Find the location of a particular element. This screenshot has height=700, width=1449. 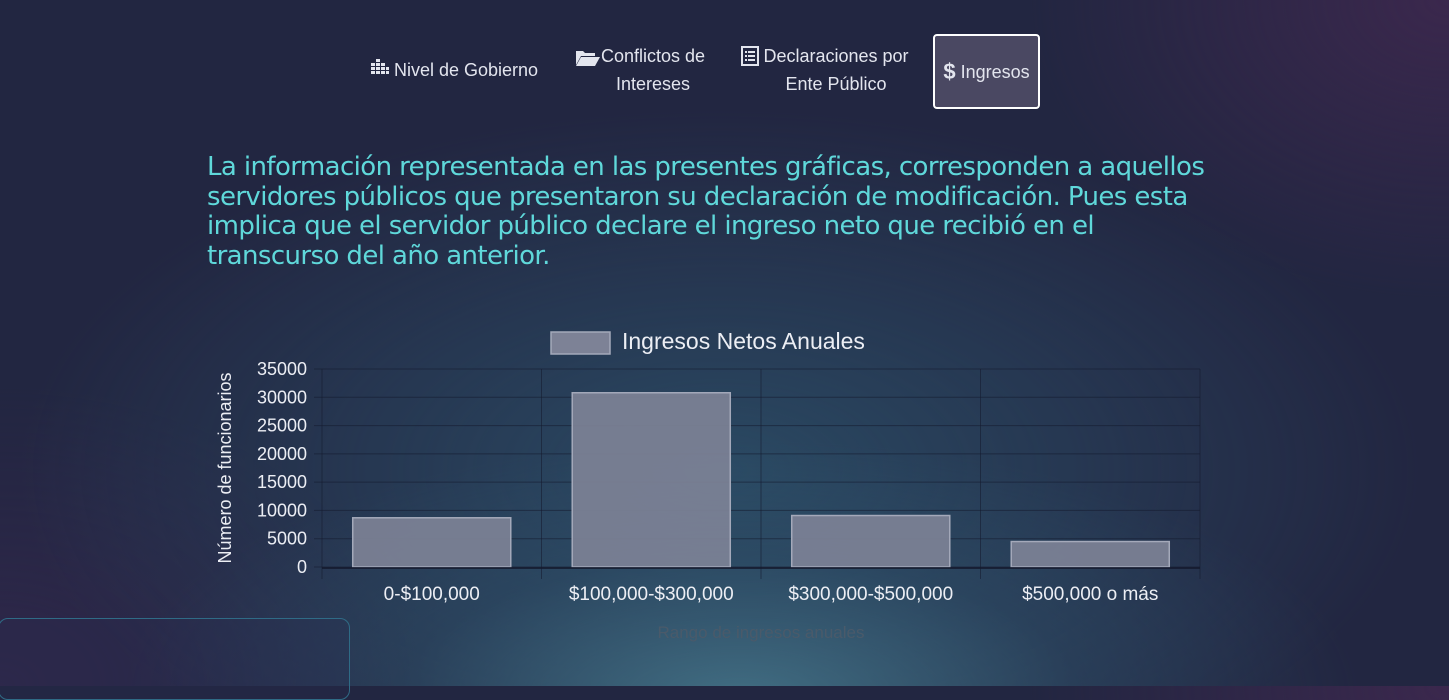

dollar-icon: $ is located at coordinates (949, 71).